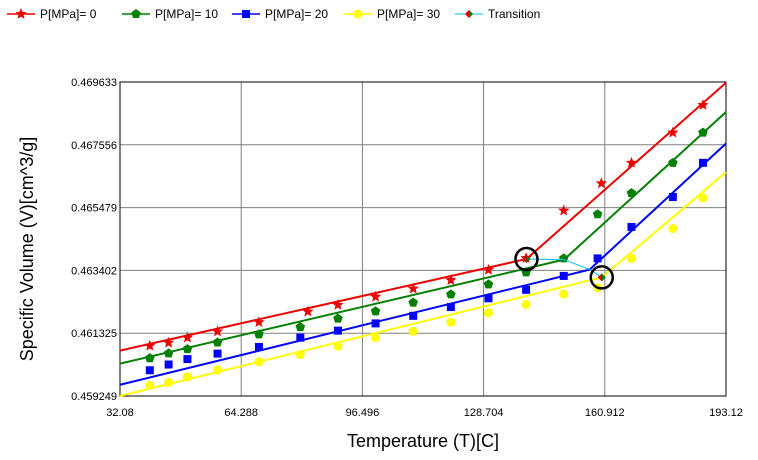 Image resolution: width=758 pixels, height=460 pixels. What do you see at coordinates (94, 334) in the screenshot?
I see `y-tick-label: 0.461325` at bounding box center [94, 334].